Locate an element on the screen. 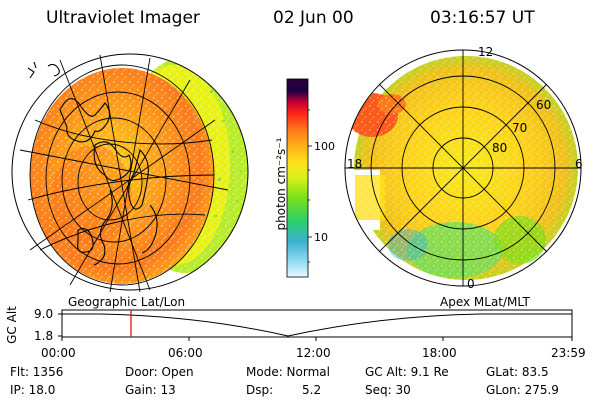 This screenshot has width=600, height=400. colorbar-tick-10: 10 is located at coordinates (321, 237).